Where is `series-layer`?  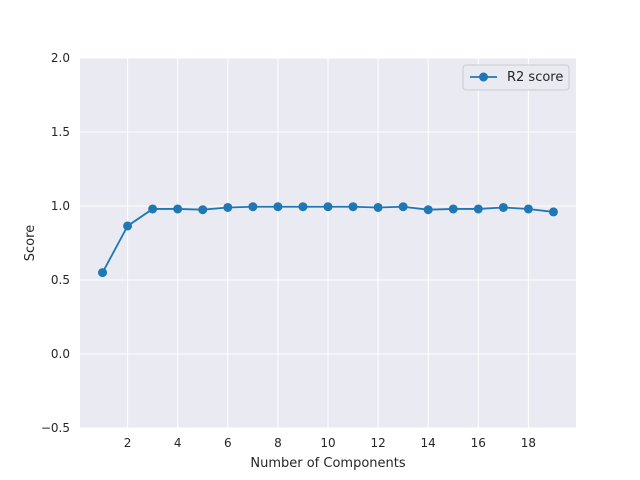
series-layer is located at coordinates (328, 240).